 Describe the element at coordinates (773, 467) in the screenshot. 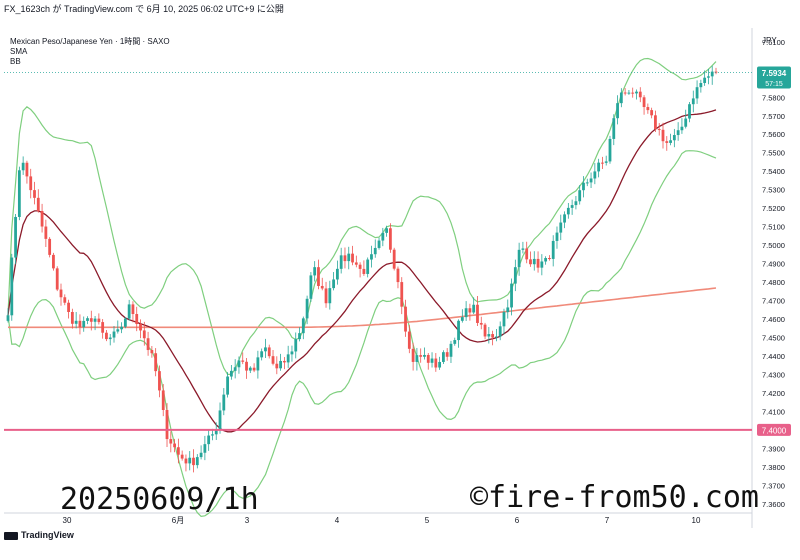

I see `y-tick-label: 7.3800` at that location.